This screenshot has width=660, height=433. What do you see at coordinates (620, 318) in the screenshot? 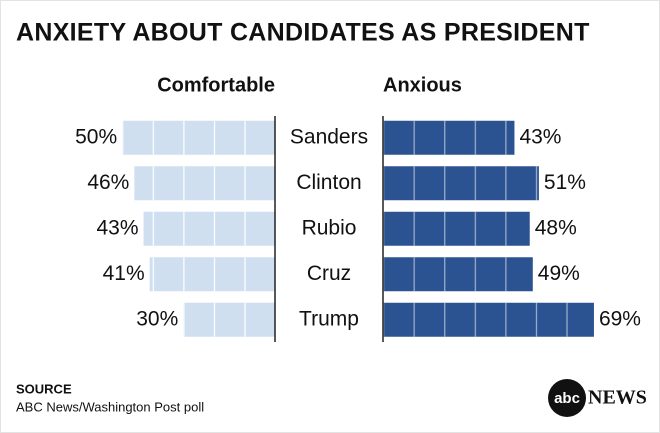
I see `value-label: 69%` at bounding box center [620, 318].